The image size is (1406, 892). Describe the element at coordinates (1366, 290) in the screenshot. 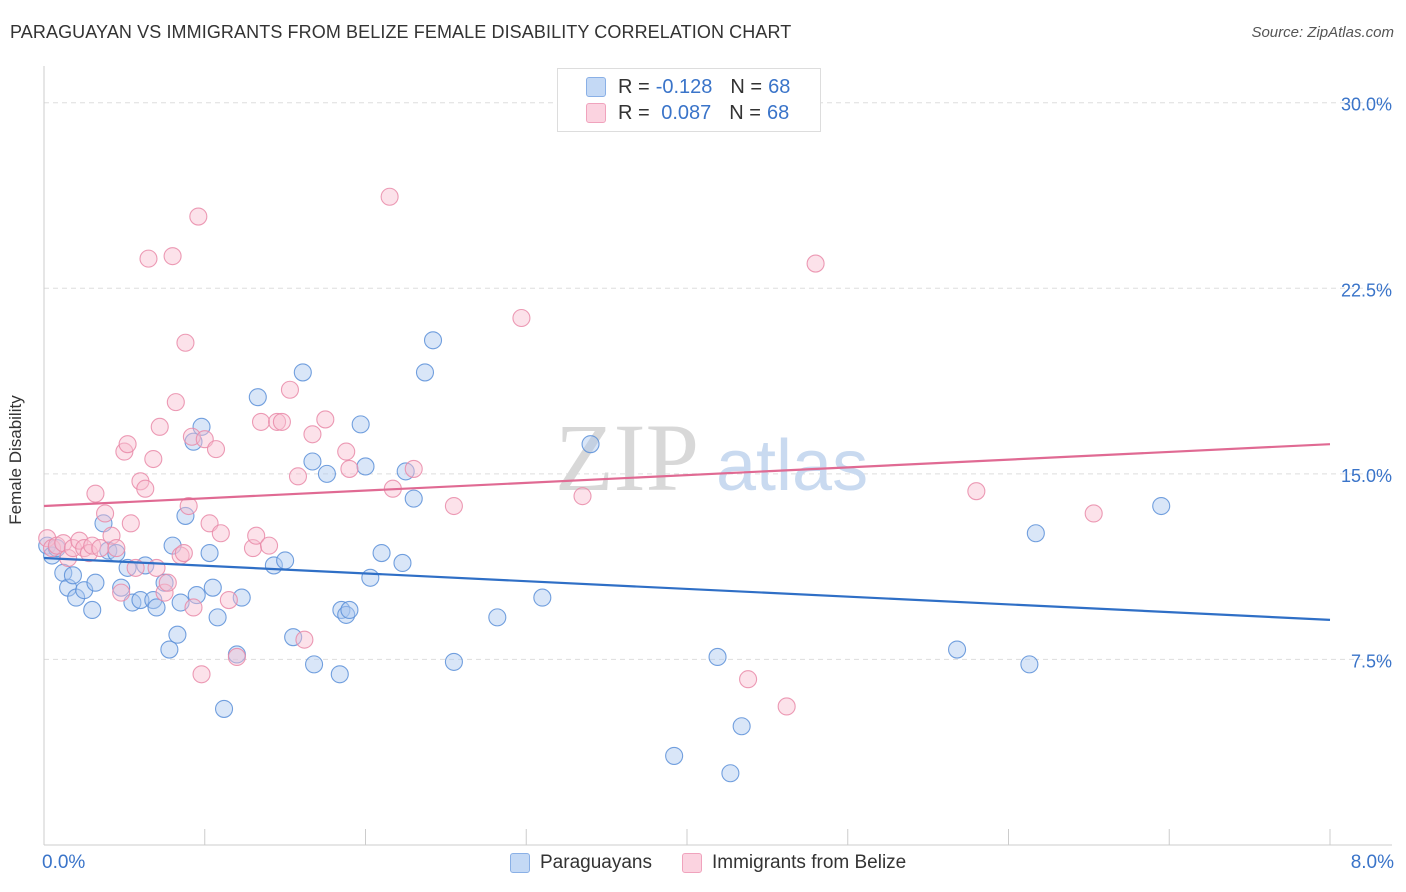

I see `y-tick-label: 22.5%` at that location.